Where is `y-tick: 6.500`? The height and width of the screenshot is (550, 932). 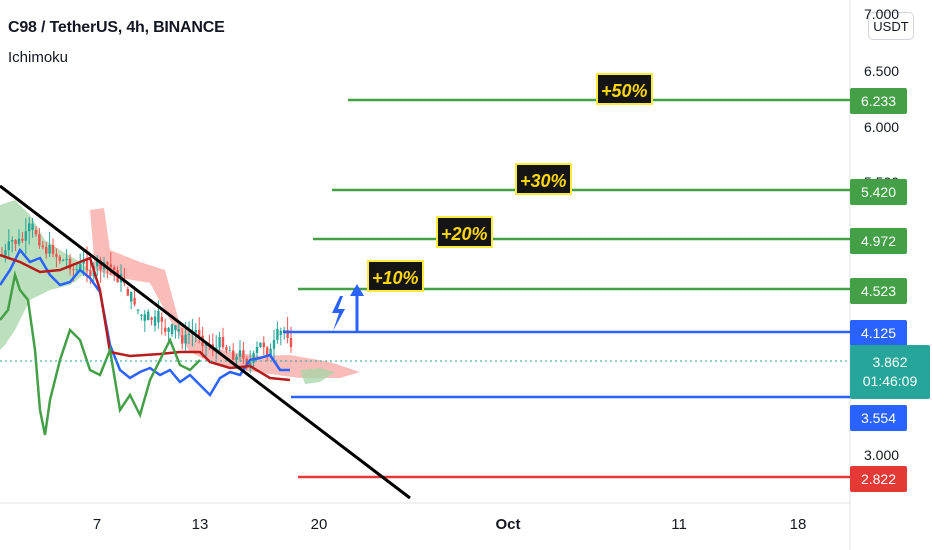
y-tick: 6.500 is located at coordinates (882, 71).